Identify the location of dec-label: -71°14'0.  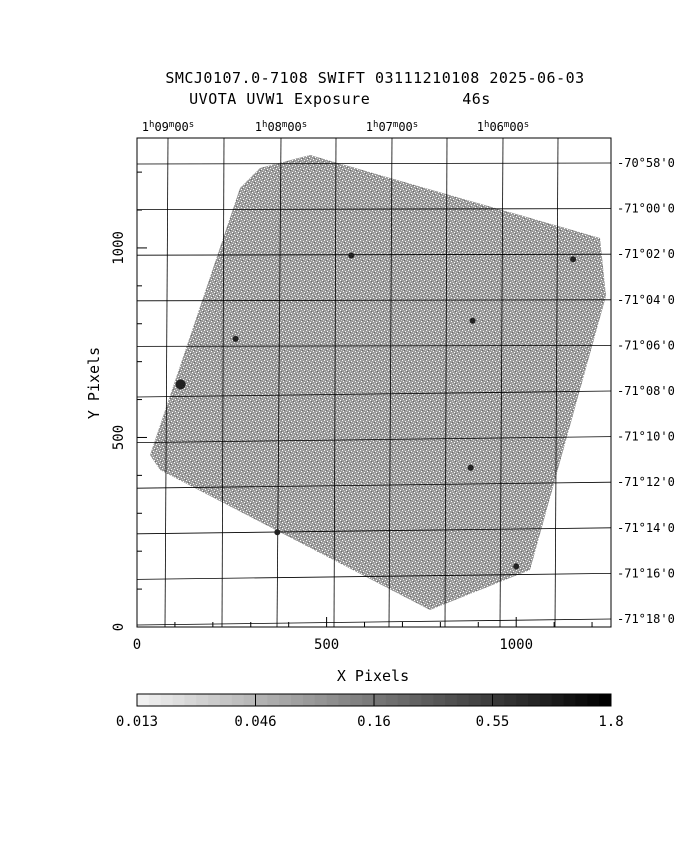
(646, 528).